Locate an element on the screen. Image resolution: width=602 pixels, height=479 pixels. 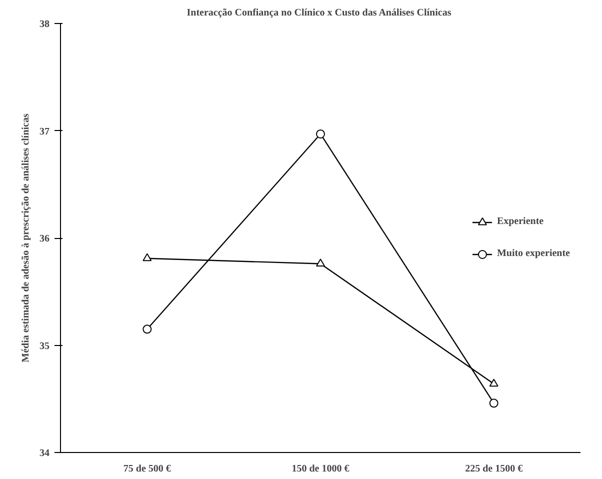
legend-label: Muito experiente is located at coordinates (533, 253).